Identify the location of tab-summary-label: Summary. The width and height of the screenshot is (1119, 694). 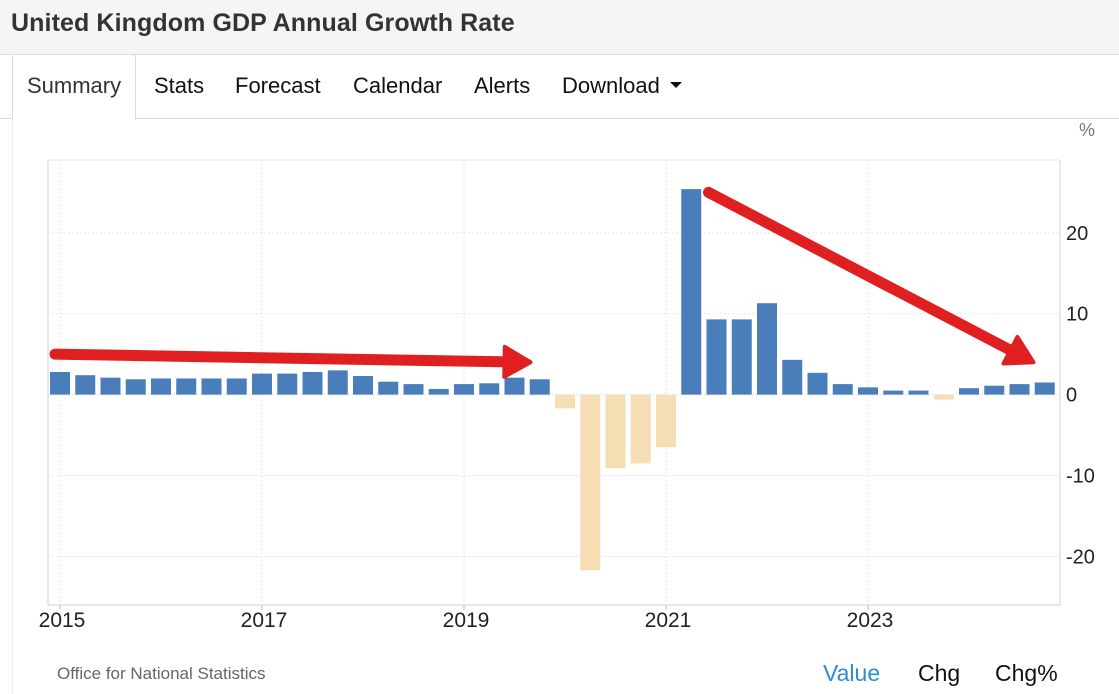
(74, 85).